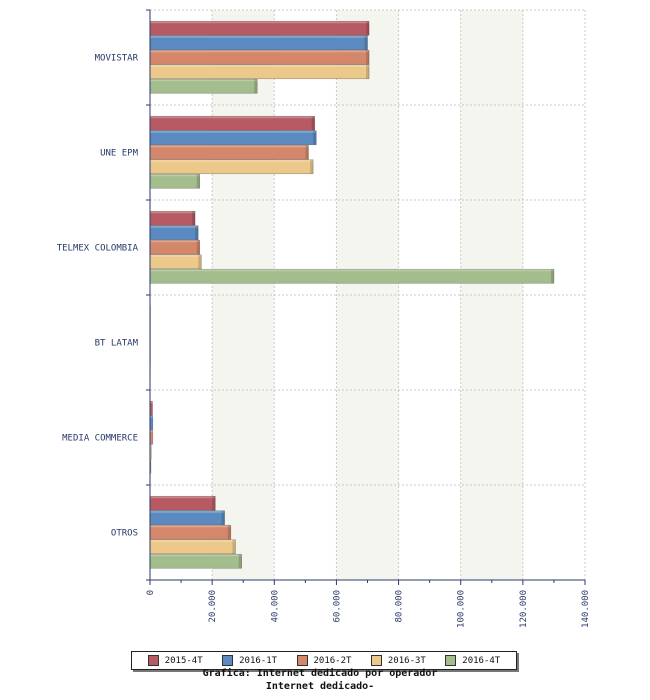 The image size is (650, 700). What do you see at coordinates (175, 262) in the screenshot?
I see `bar-2016-3T-telmex-colombia` at bounding box center [175, 262].